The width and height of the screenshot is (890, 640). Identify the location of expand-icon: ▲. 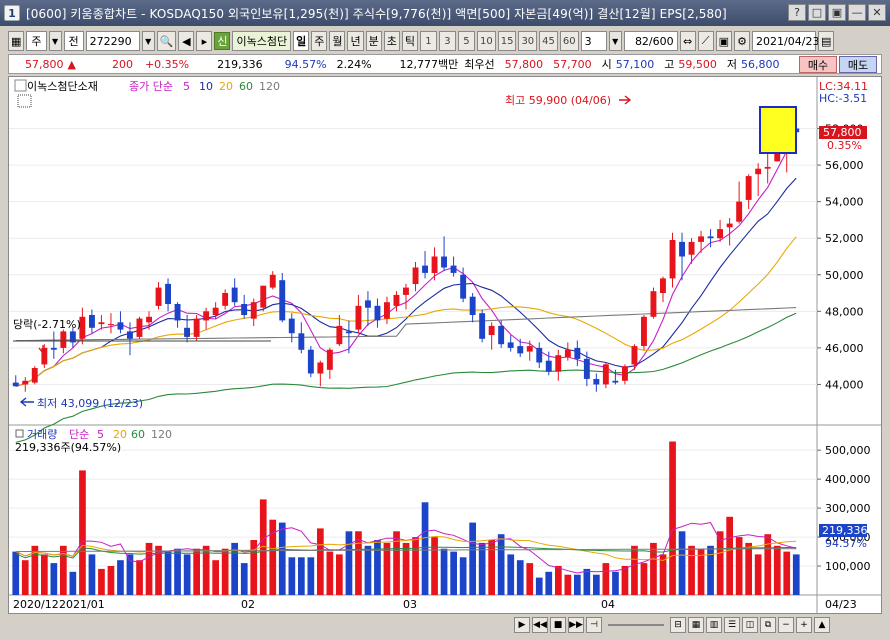
(822, 625).